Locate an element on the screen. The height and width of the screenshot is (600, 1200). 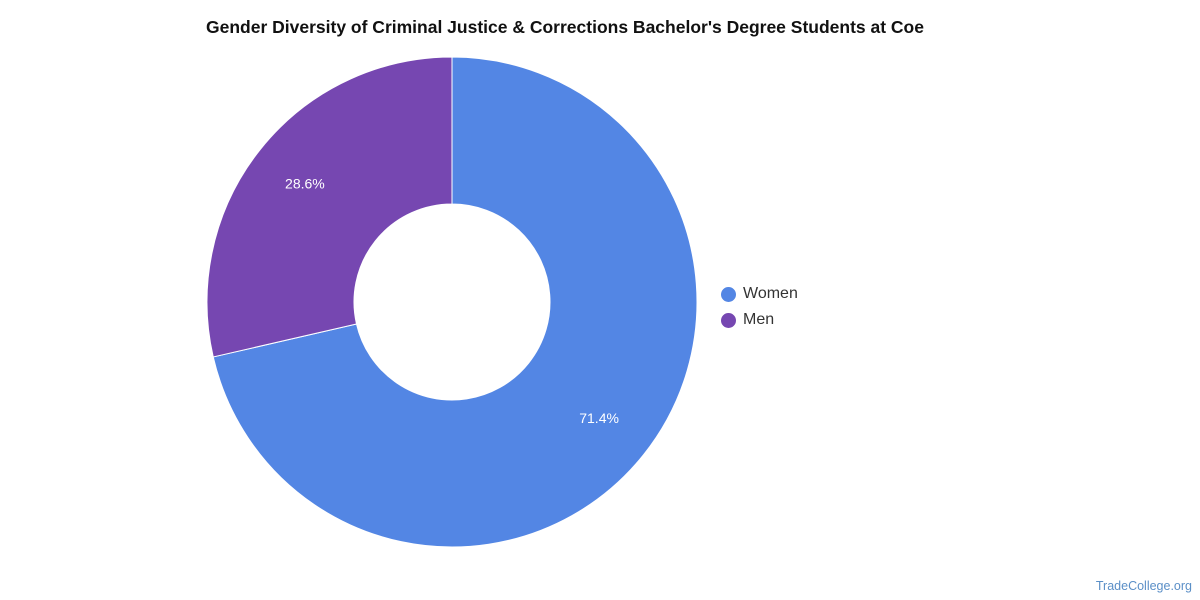
legend-label-men: Men is located at coordinates (759, 319).